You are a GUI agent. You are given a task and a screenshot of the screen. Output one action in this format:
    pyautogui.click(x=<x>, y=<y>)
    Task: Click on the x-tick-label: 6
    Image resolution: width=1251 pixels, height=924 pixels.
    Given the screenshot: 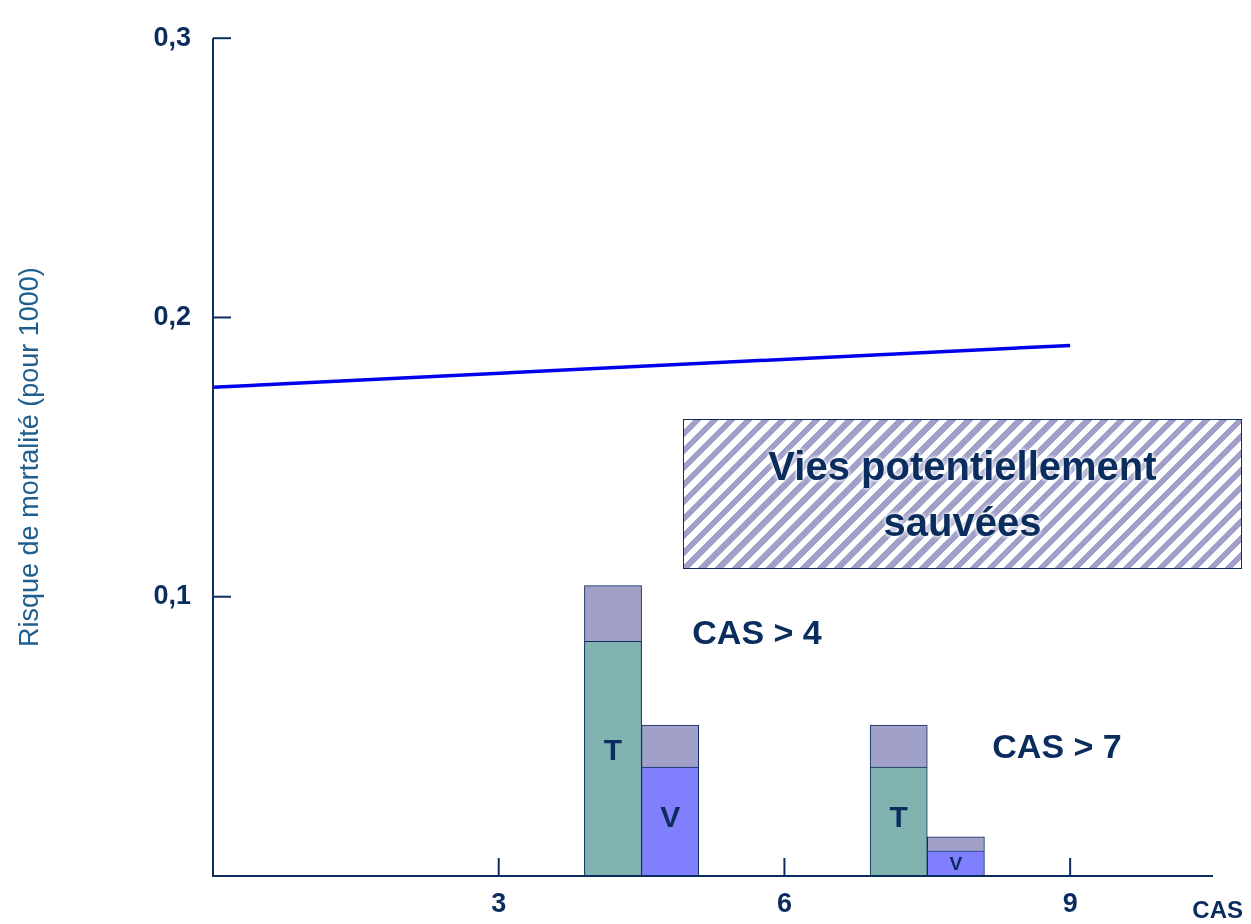 What is the action you would take?
    pyautogui.click(x=784, y=902)
    